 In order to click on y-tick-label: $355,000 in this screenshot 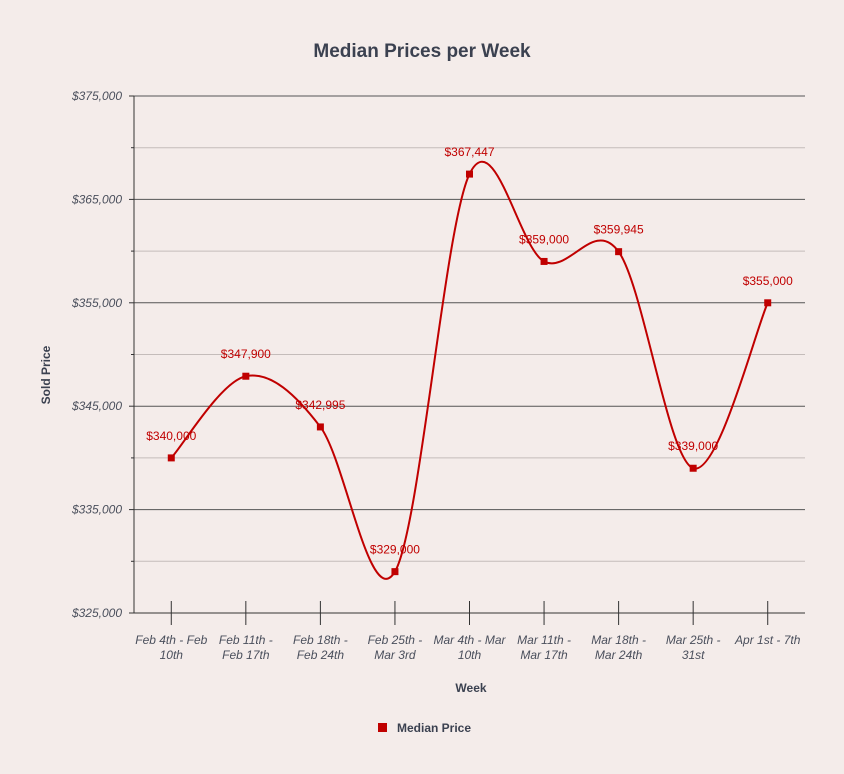, I will do `click(96, 303)`.